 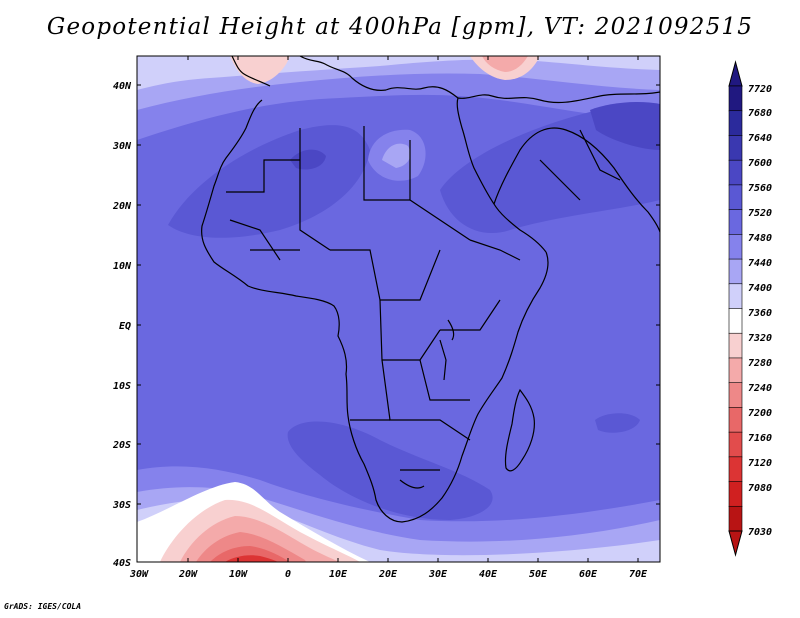 What do you see at coordinates (760, 438) in the screenshot?
I see `colorbar-label: 7160` at bounding box center [760, 438].